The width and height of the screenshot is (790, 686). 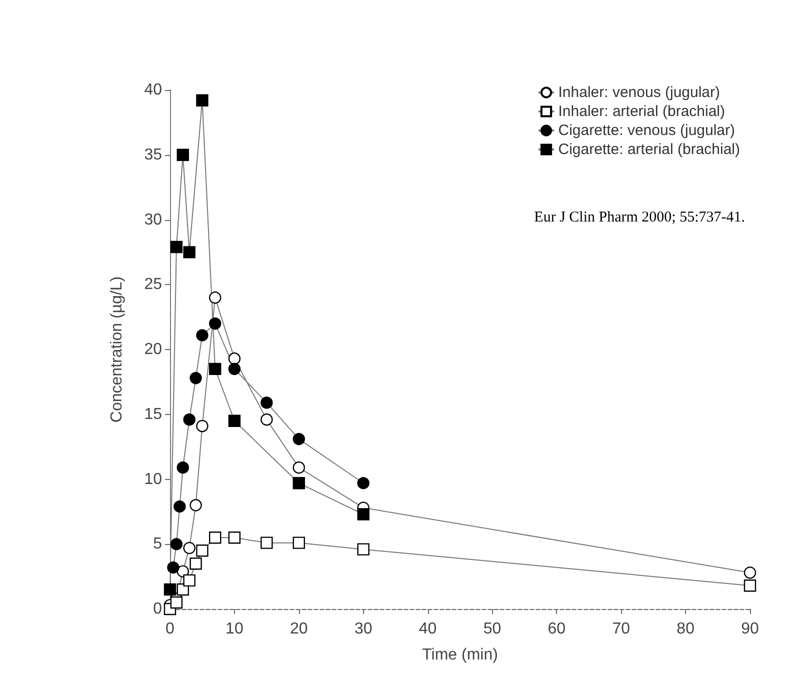 What do you see at coordinates (157, 609) in the screenshot?
I see `y-tick-label: 0` at bounding box center [157, 609].